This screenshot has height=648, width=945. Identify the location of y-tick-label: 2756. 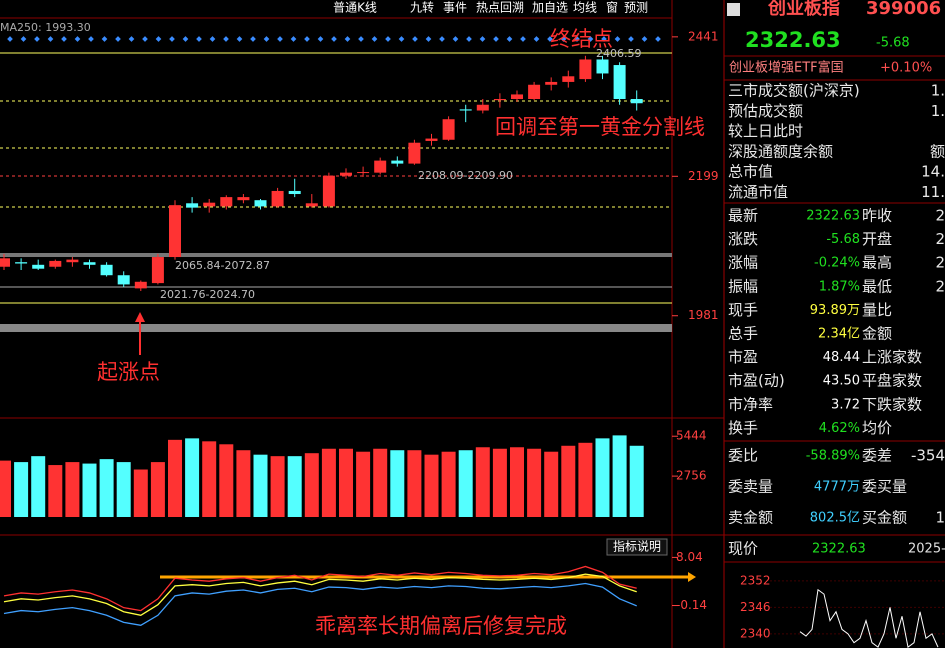
(691, 476).